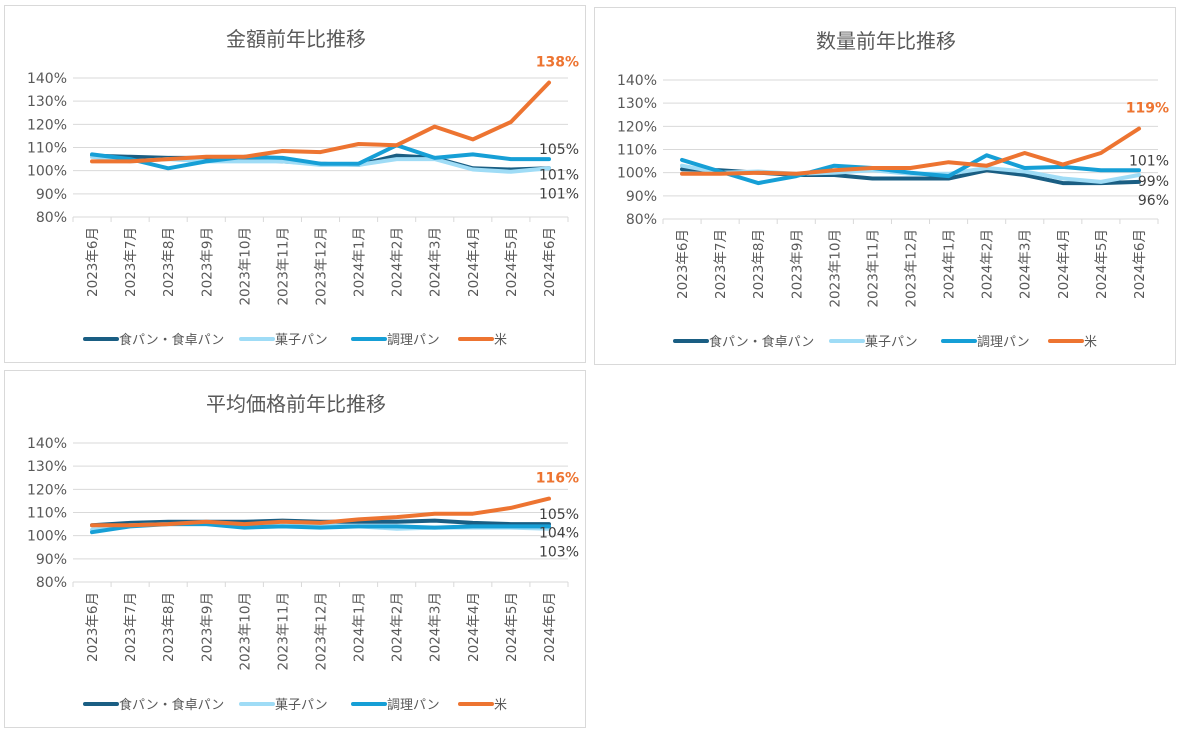  What do you see at coordinates (557, 479) in the screenshot?
I see `series-end-label-highlight: 116%` at bounding box center [557, 479].